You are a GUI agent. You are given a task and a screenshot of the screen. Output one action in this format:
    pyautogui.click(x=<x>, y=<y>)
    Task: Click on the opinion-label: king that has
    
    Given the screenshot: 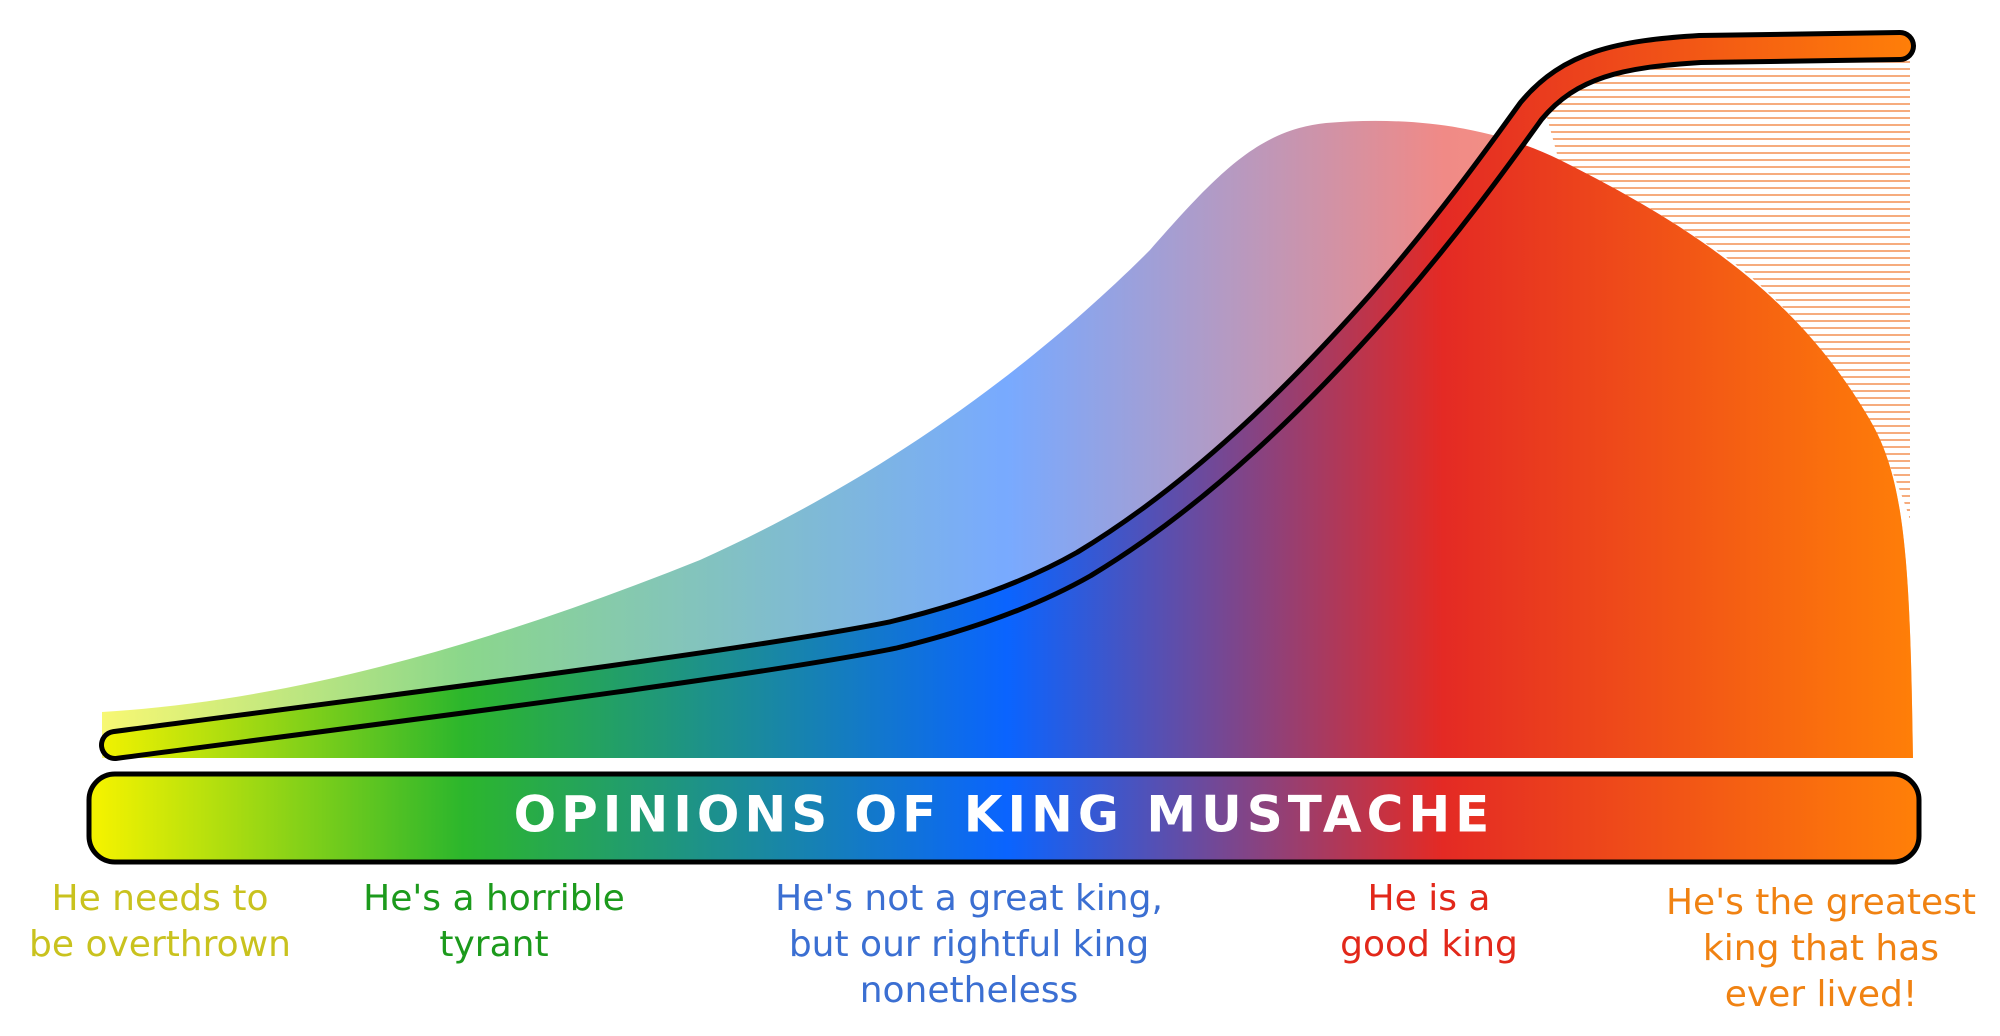 What is the action you would take?
    pyautogui.click(x=1821, y=948)
    